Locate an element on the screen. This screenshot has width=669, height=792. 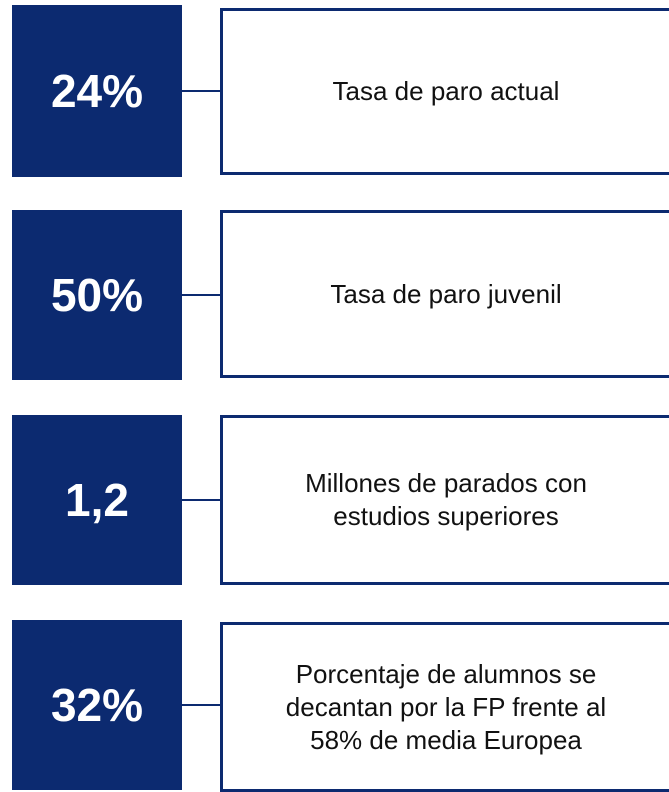
label-line: estudios superiores is located at coordinates (446, 516).